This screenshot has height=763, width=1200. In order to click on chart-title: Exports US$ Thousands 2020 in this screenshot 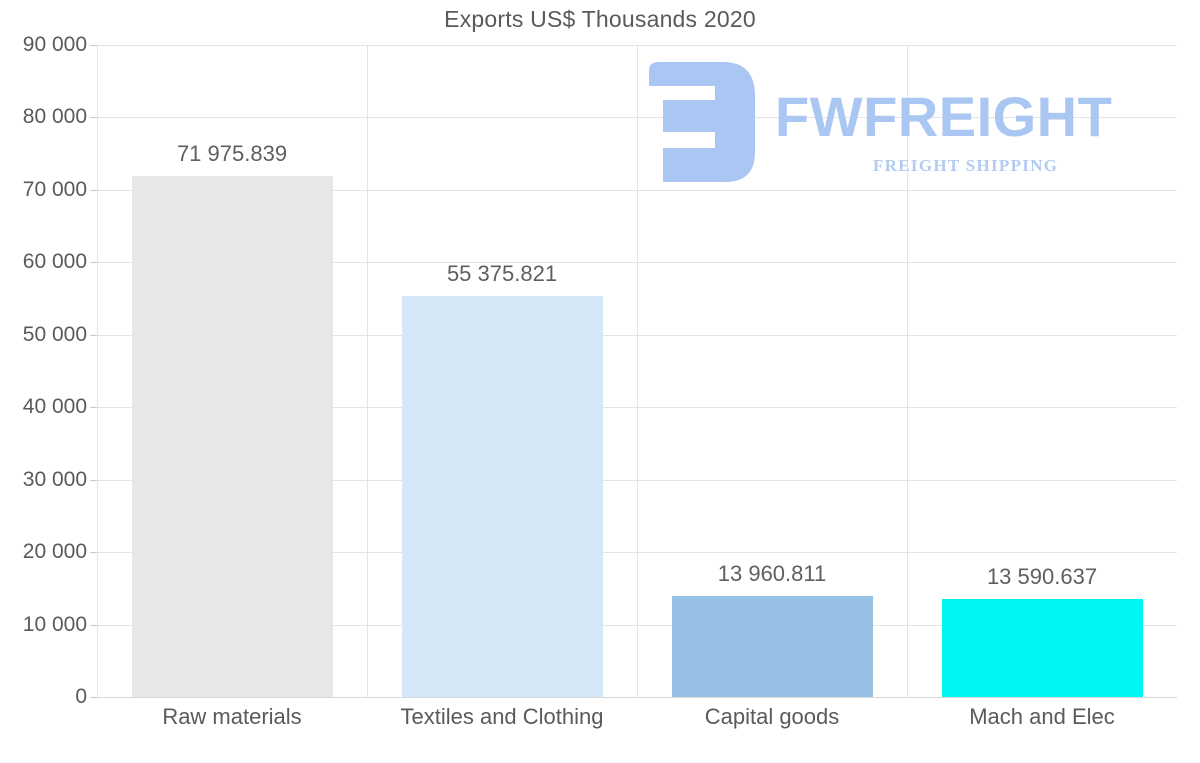, I will do `click(600, 19)`.